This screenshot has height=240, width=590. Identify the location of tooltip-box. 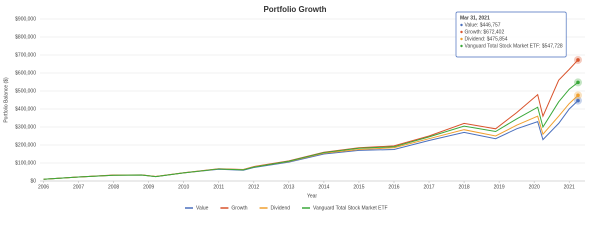
(511, 34).